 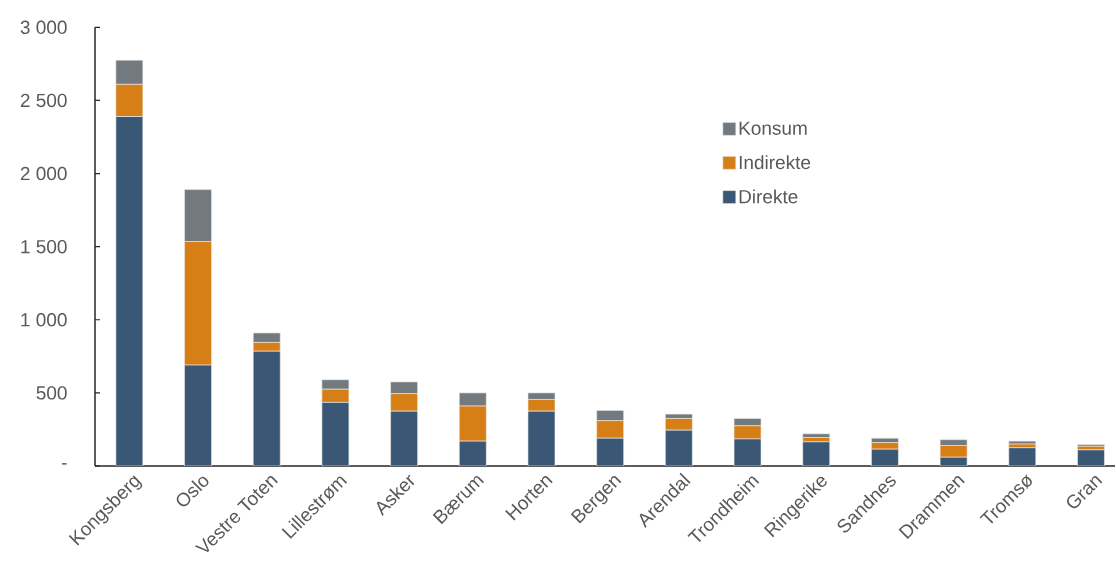 I want to click on x-tick-label: Oslo, so click(x=192, y=491).